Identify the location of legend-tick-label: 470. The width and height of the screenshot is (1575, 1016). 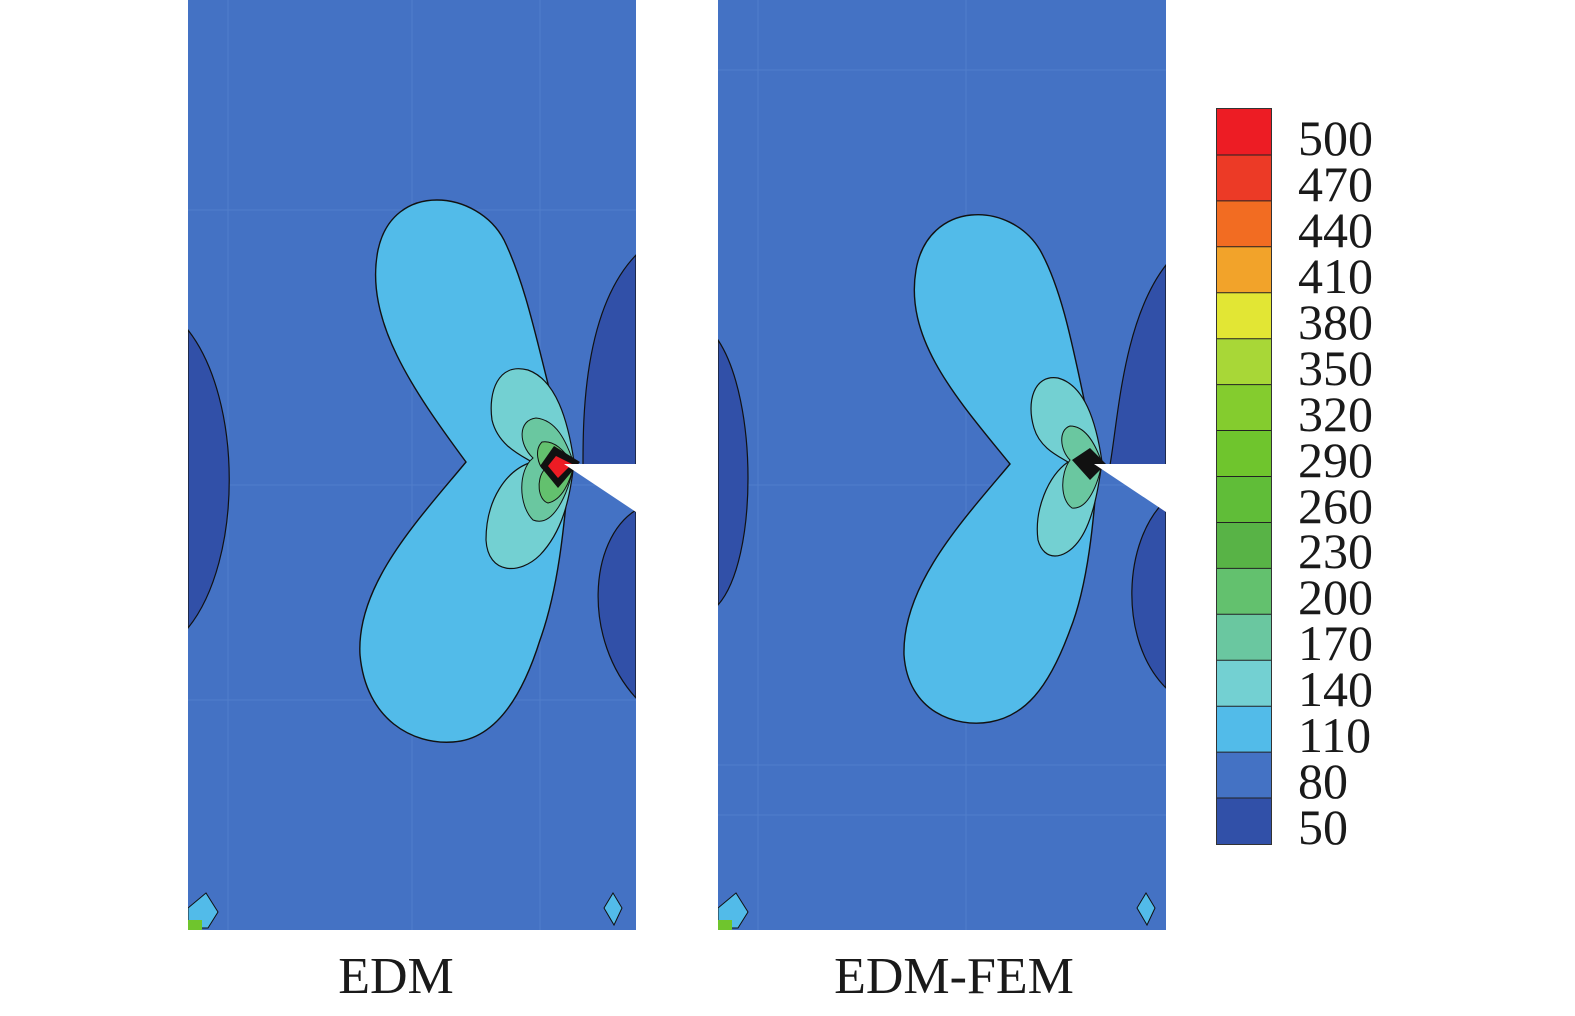
(1335, 183).